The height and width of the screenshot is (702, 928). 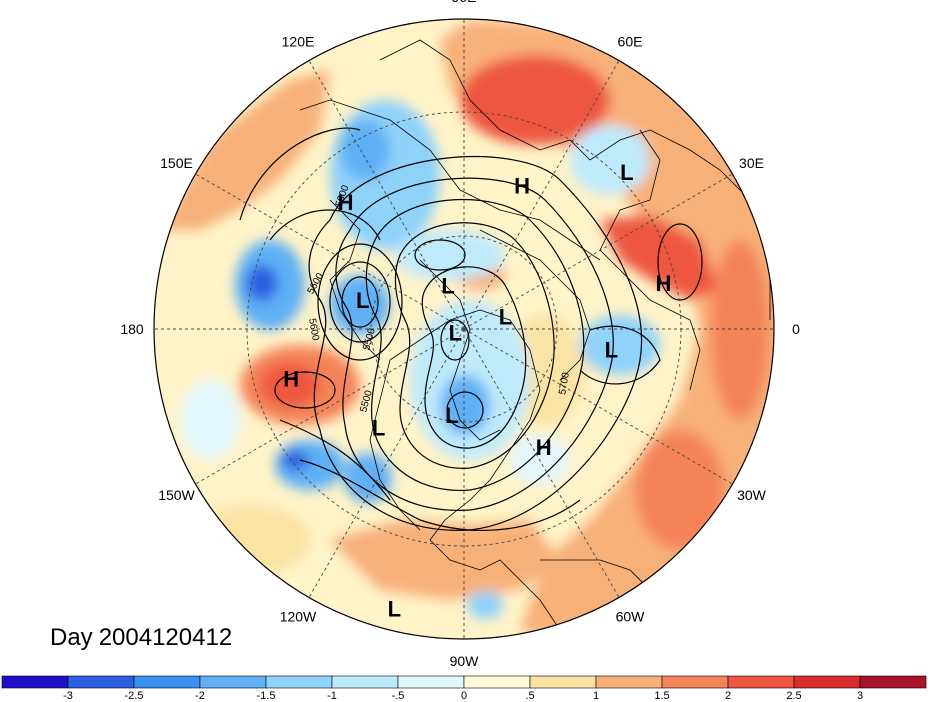 What do you see at coordinates (564, 383) in the screenshot?
I see `contour-value-label: 5700` at bounding box center [564, 383].